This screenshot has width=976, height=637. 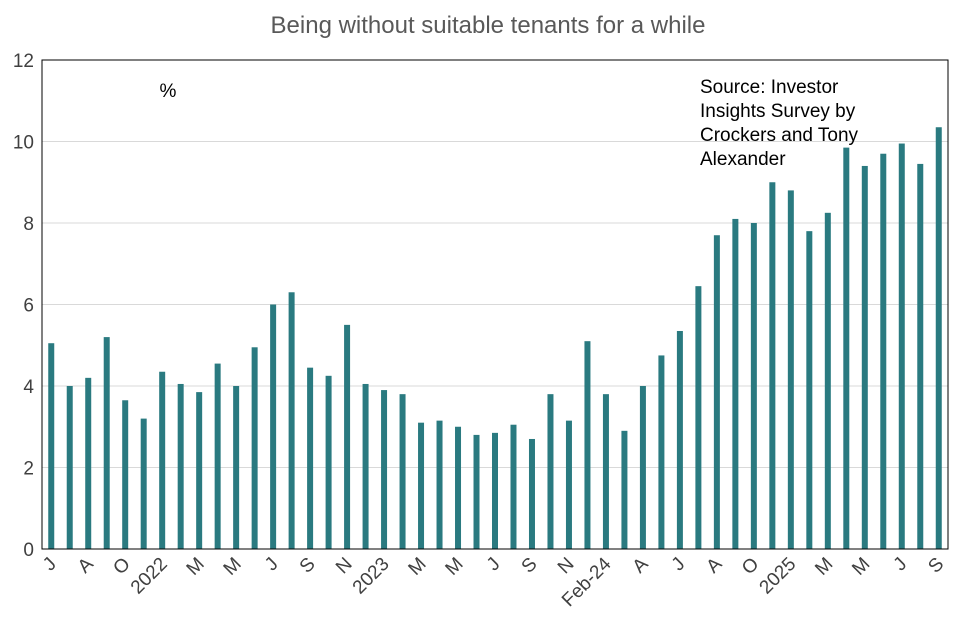 What do you see at coordinates (149, 576) in the screenshot?
I see `x-tick-label: 2022` at bounding box center [149, 576].